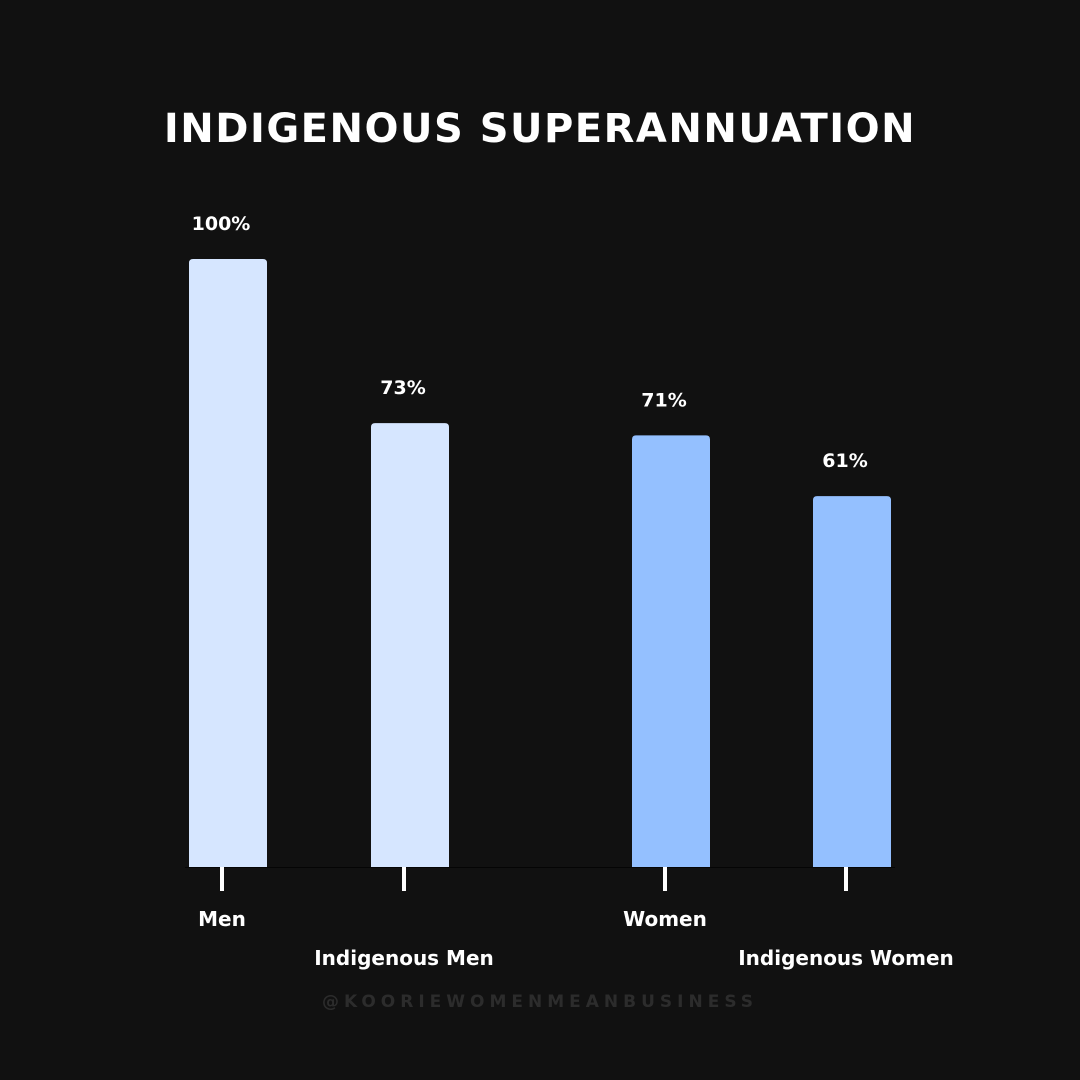  Describe the element at coordinates (665, 919) in the screenshot. I see `x-tick-label: Women` at that location.